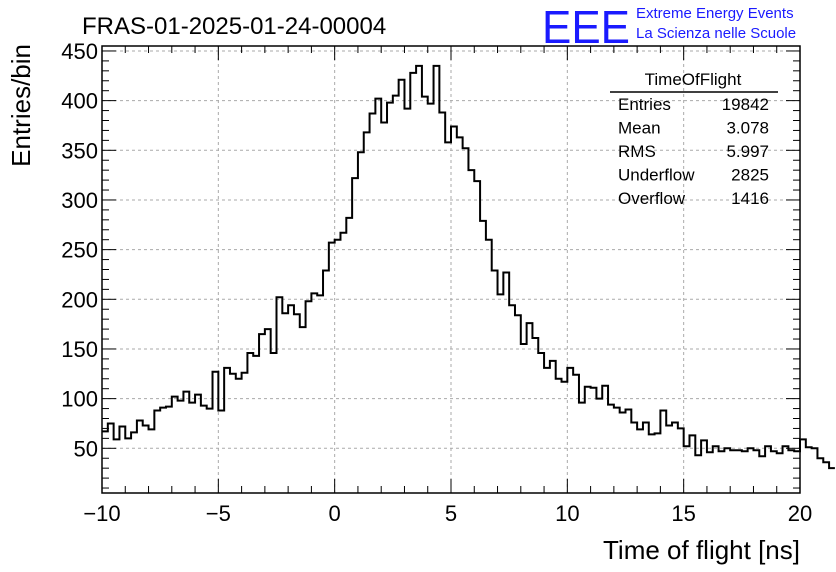 The width and height of the screenshot is (836, 572). I want to click on stats-label: Entries, so click(644, 104).